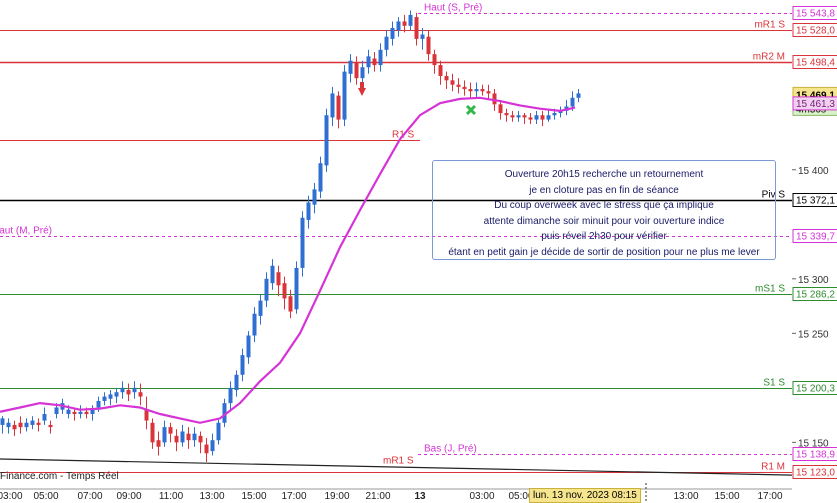 The width and height of the screenshot is (837, 503). I want to click on price-box-label: 15 372,1, so click(815, 201).